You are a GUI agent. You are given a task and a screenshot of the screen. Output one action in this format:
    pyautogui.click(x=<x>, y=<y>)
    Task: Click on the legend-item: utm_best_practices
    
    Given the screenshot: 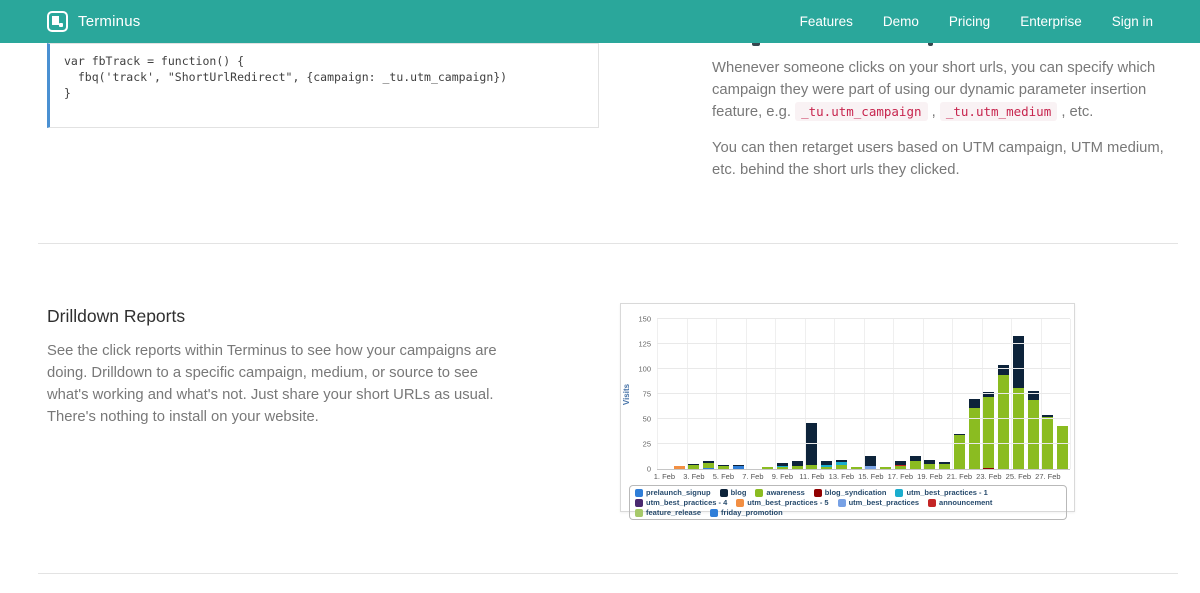 What is the action you would take?
    pyautogui.click(x=878, y=502)
    